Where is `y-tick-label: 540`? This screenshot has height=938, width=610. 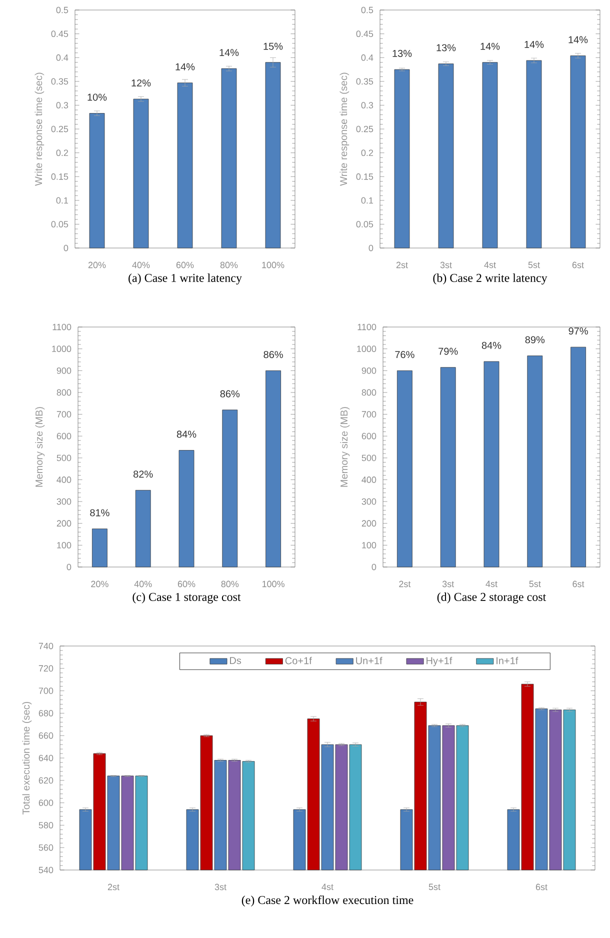
y-tick-label: 540 is located at coordinates (46, 870).